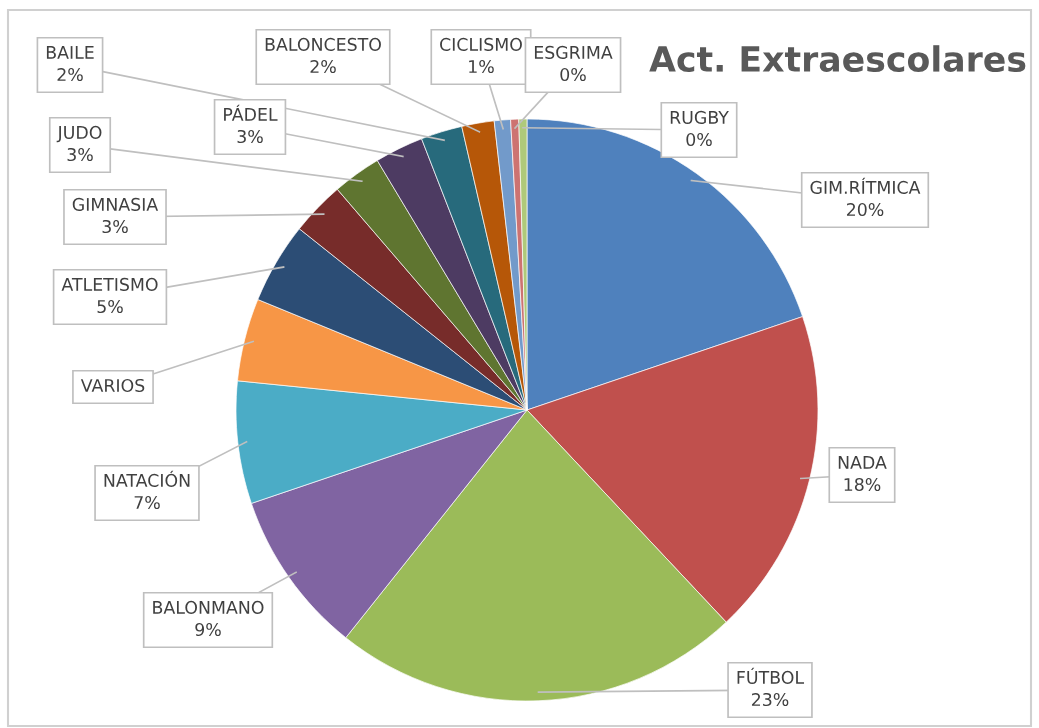  What do you see at coordinates (208, 629) in the screenshot?
I see `data-label: 9%` at bounding box center [208, 629].